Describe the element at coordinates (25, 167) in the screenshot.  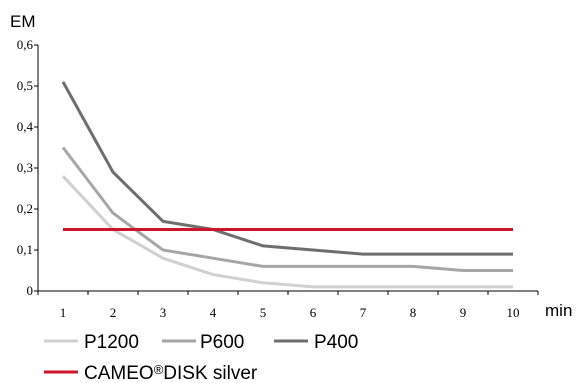
I see `y-tick-label: 0,3` at that location.